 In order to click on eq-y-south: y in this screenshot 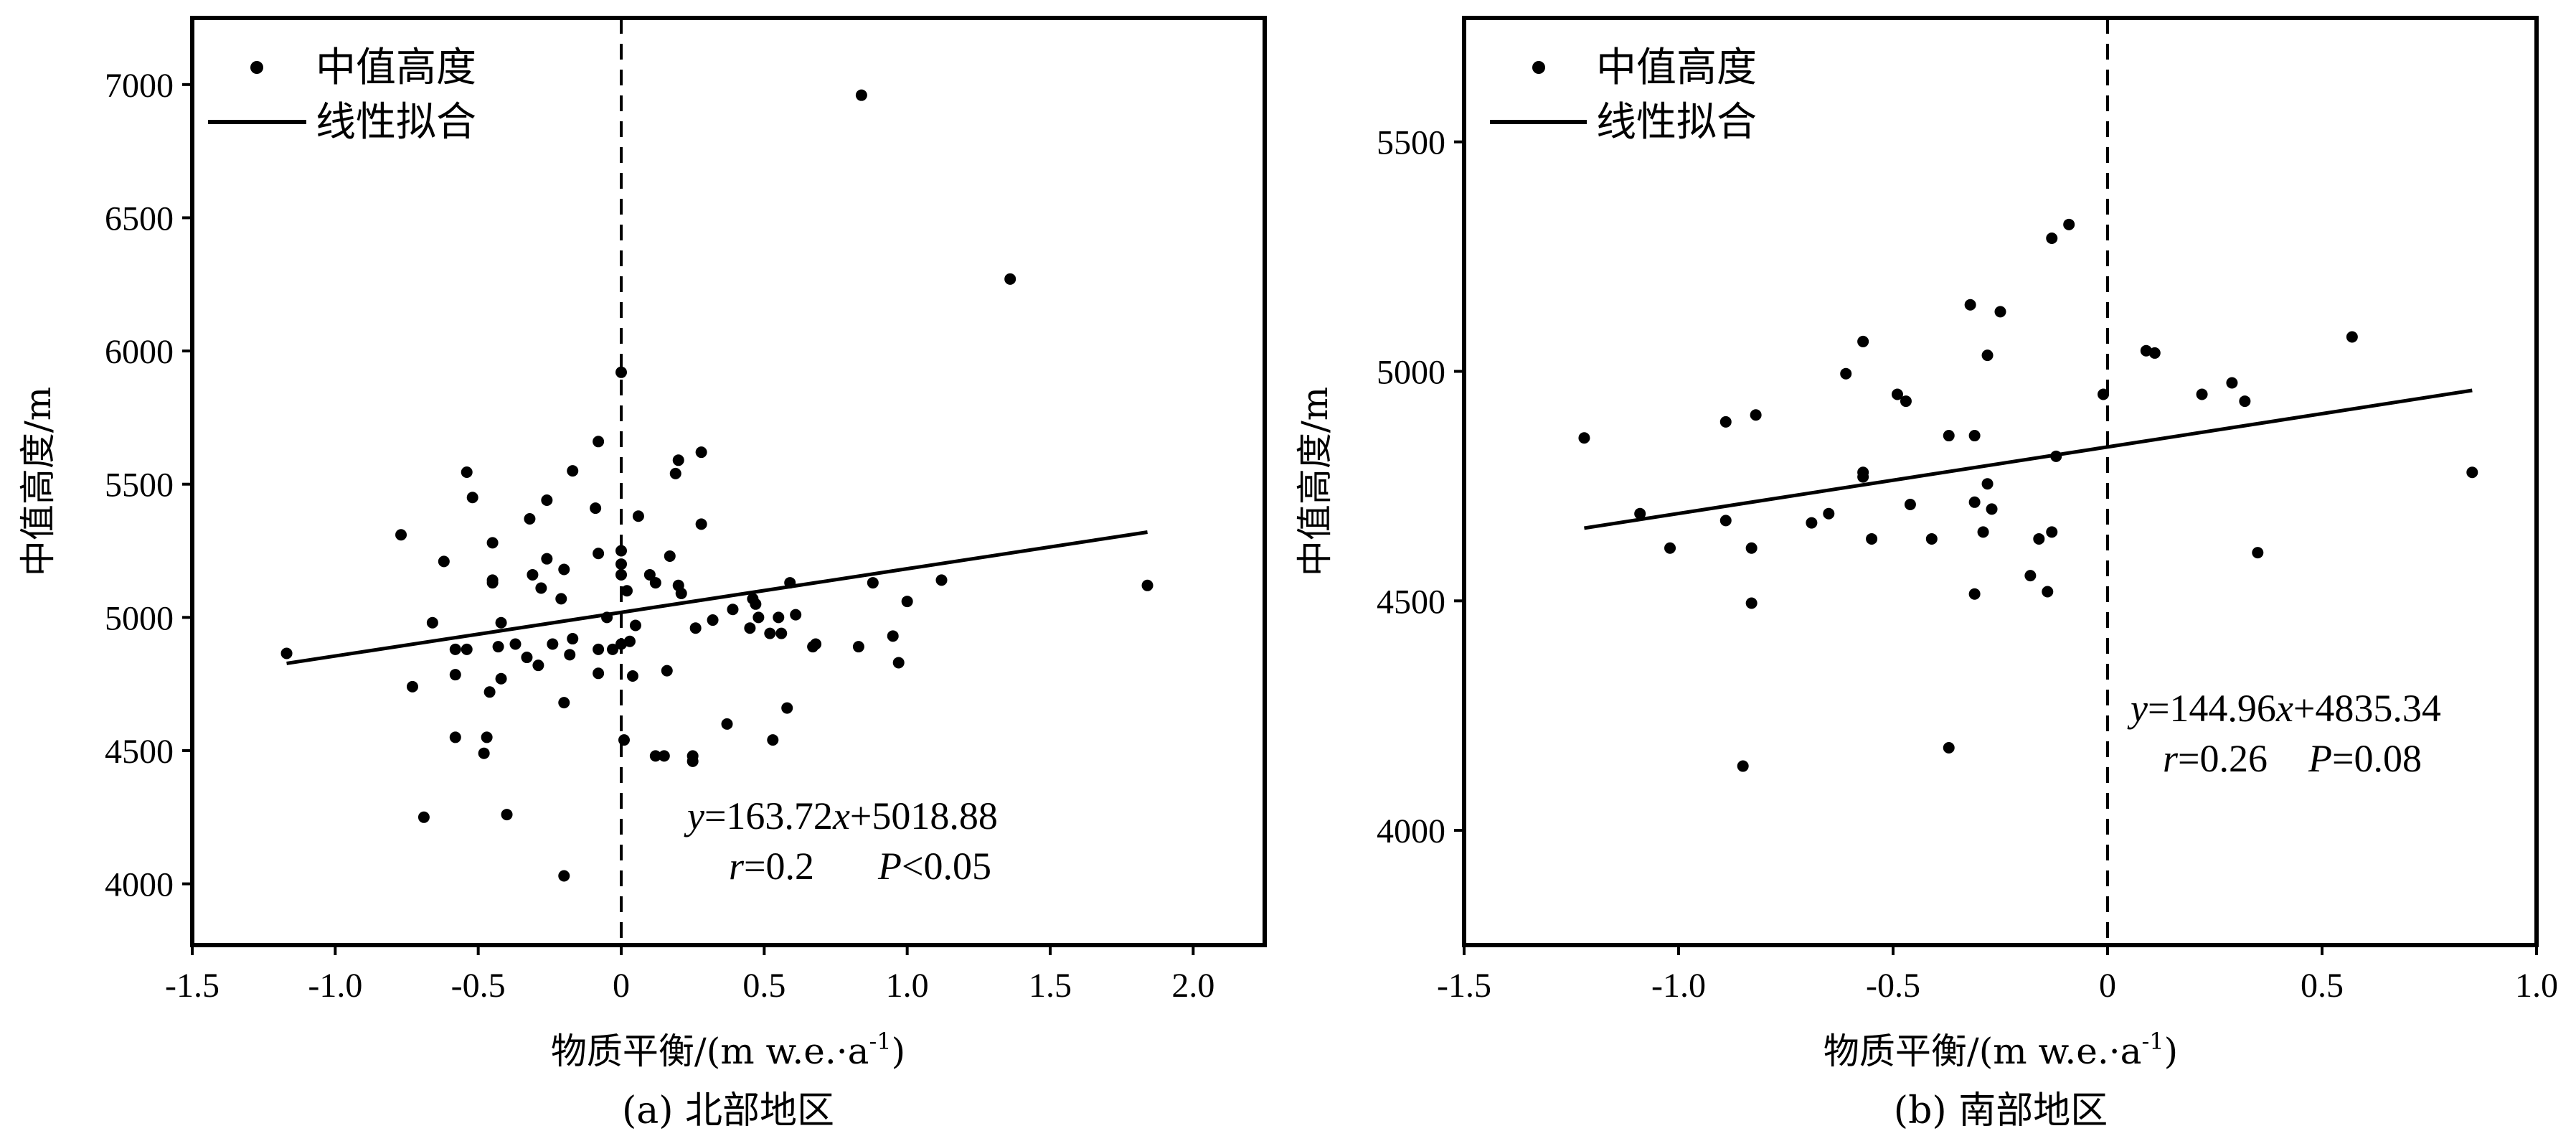, I will do `click(2137, 708)`.